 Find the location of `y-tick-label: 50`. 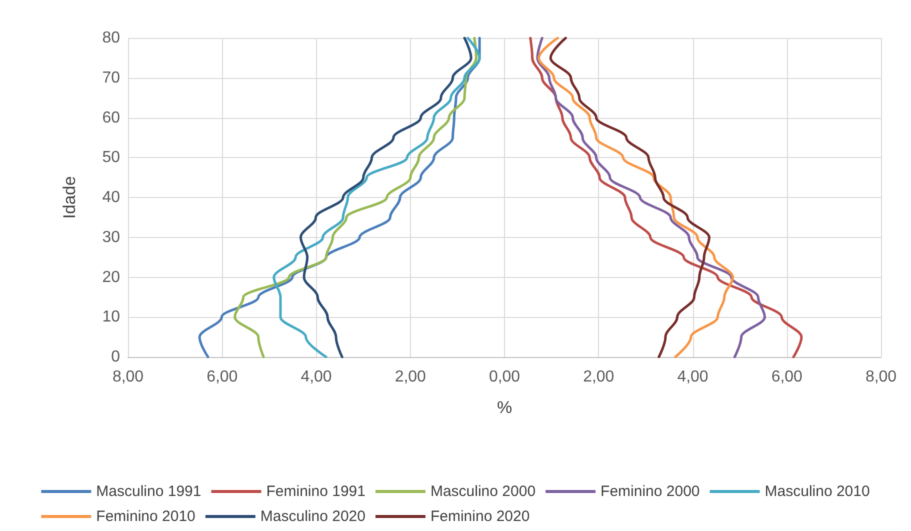

y-tick-label: 50 is located at coordinates (111, 157).